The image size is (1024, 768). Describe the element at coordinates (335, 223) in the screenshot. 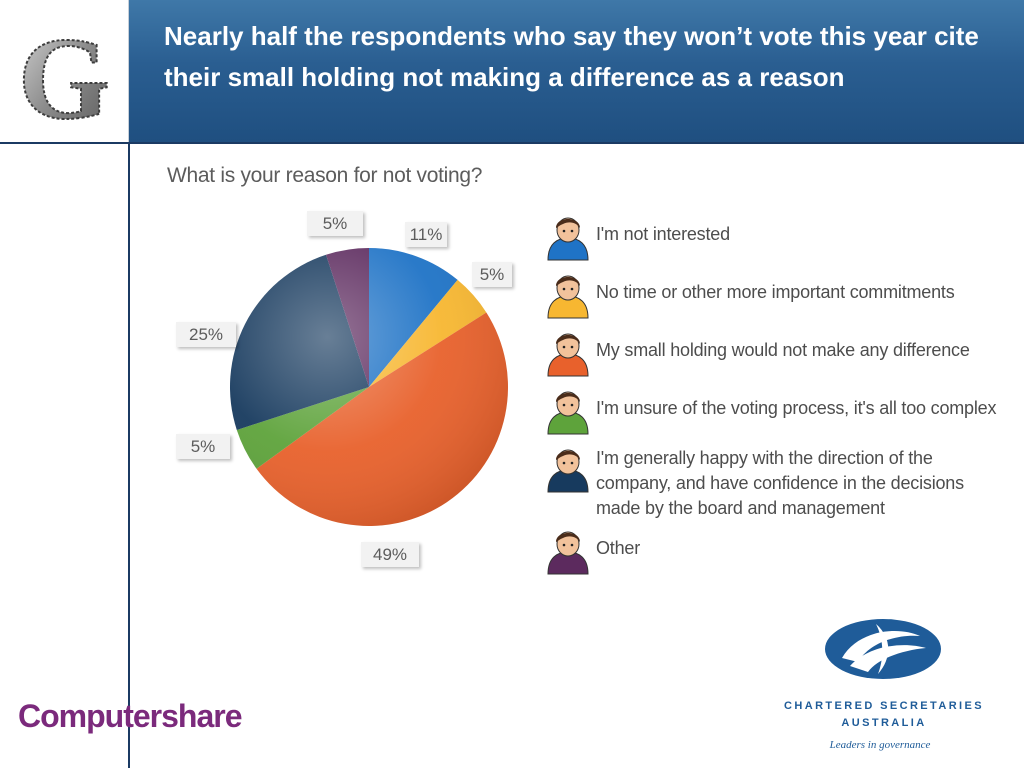

I see `callout-other: 5%` at that location.